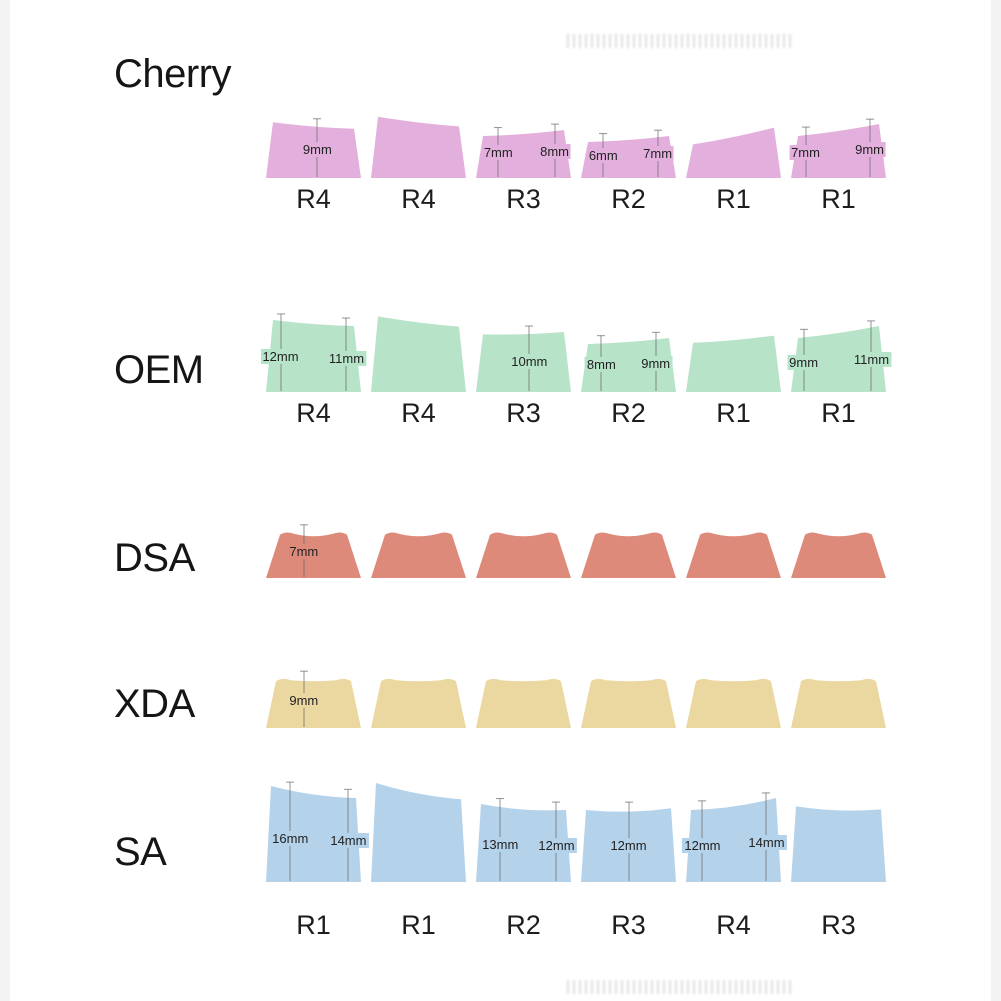 The width and height of the screenshot is (1001, 1001). Describe the element at coordinates (154, 558) in the screenshot. I see `profile-name: DSA` at that location.